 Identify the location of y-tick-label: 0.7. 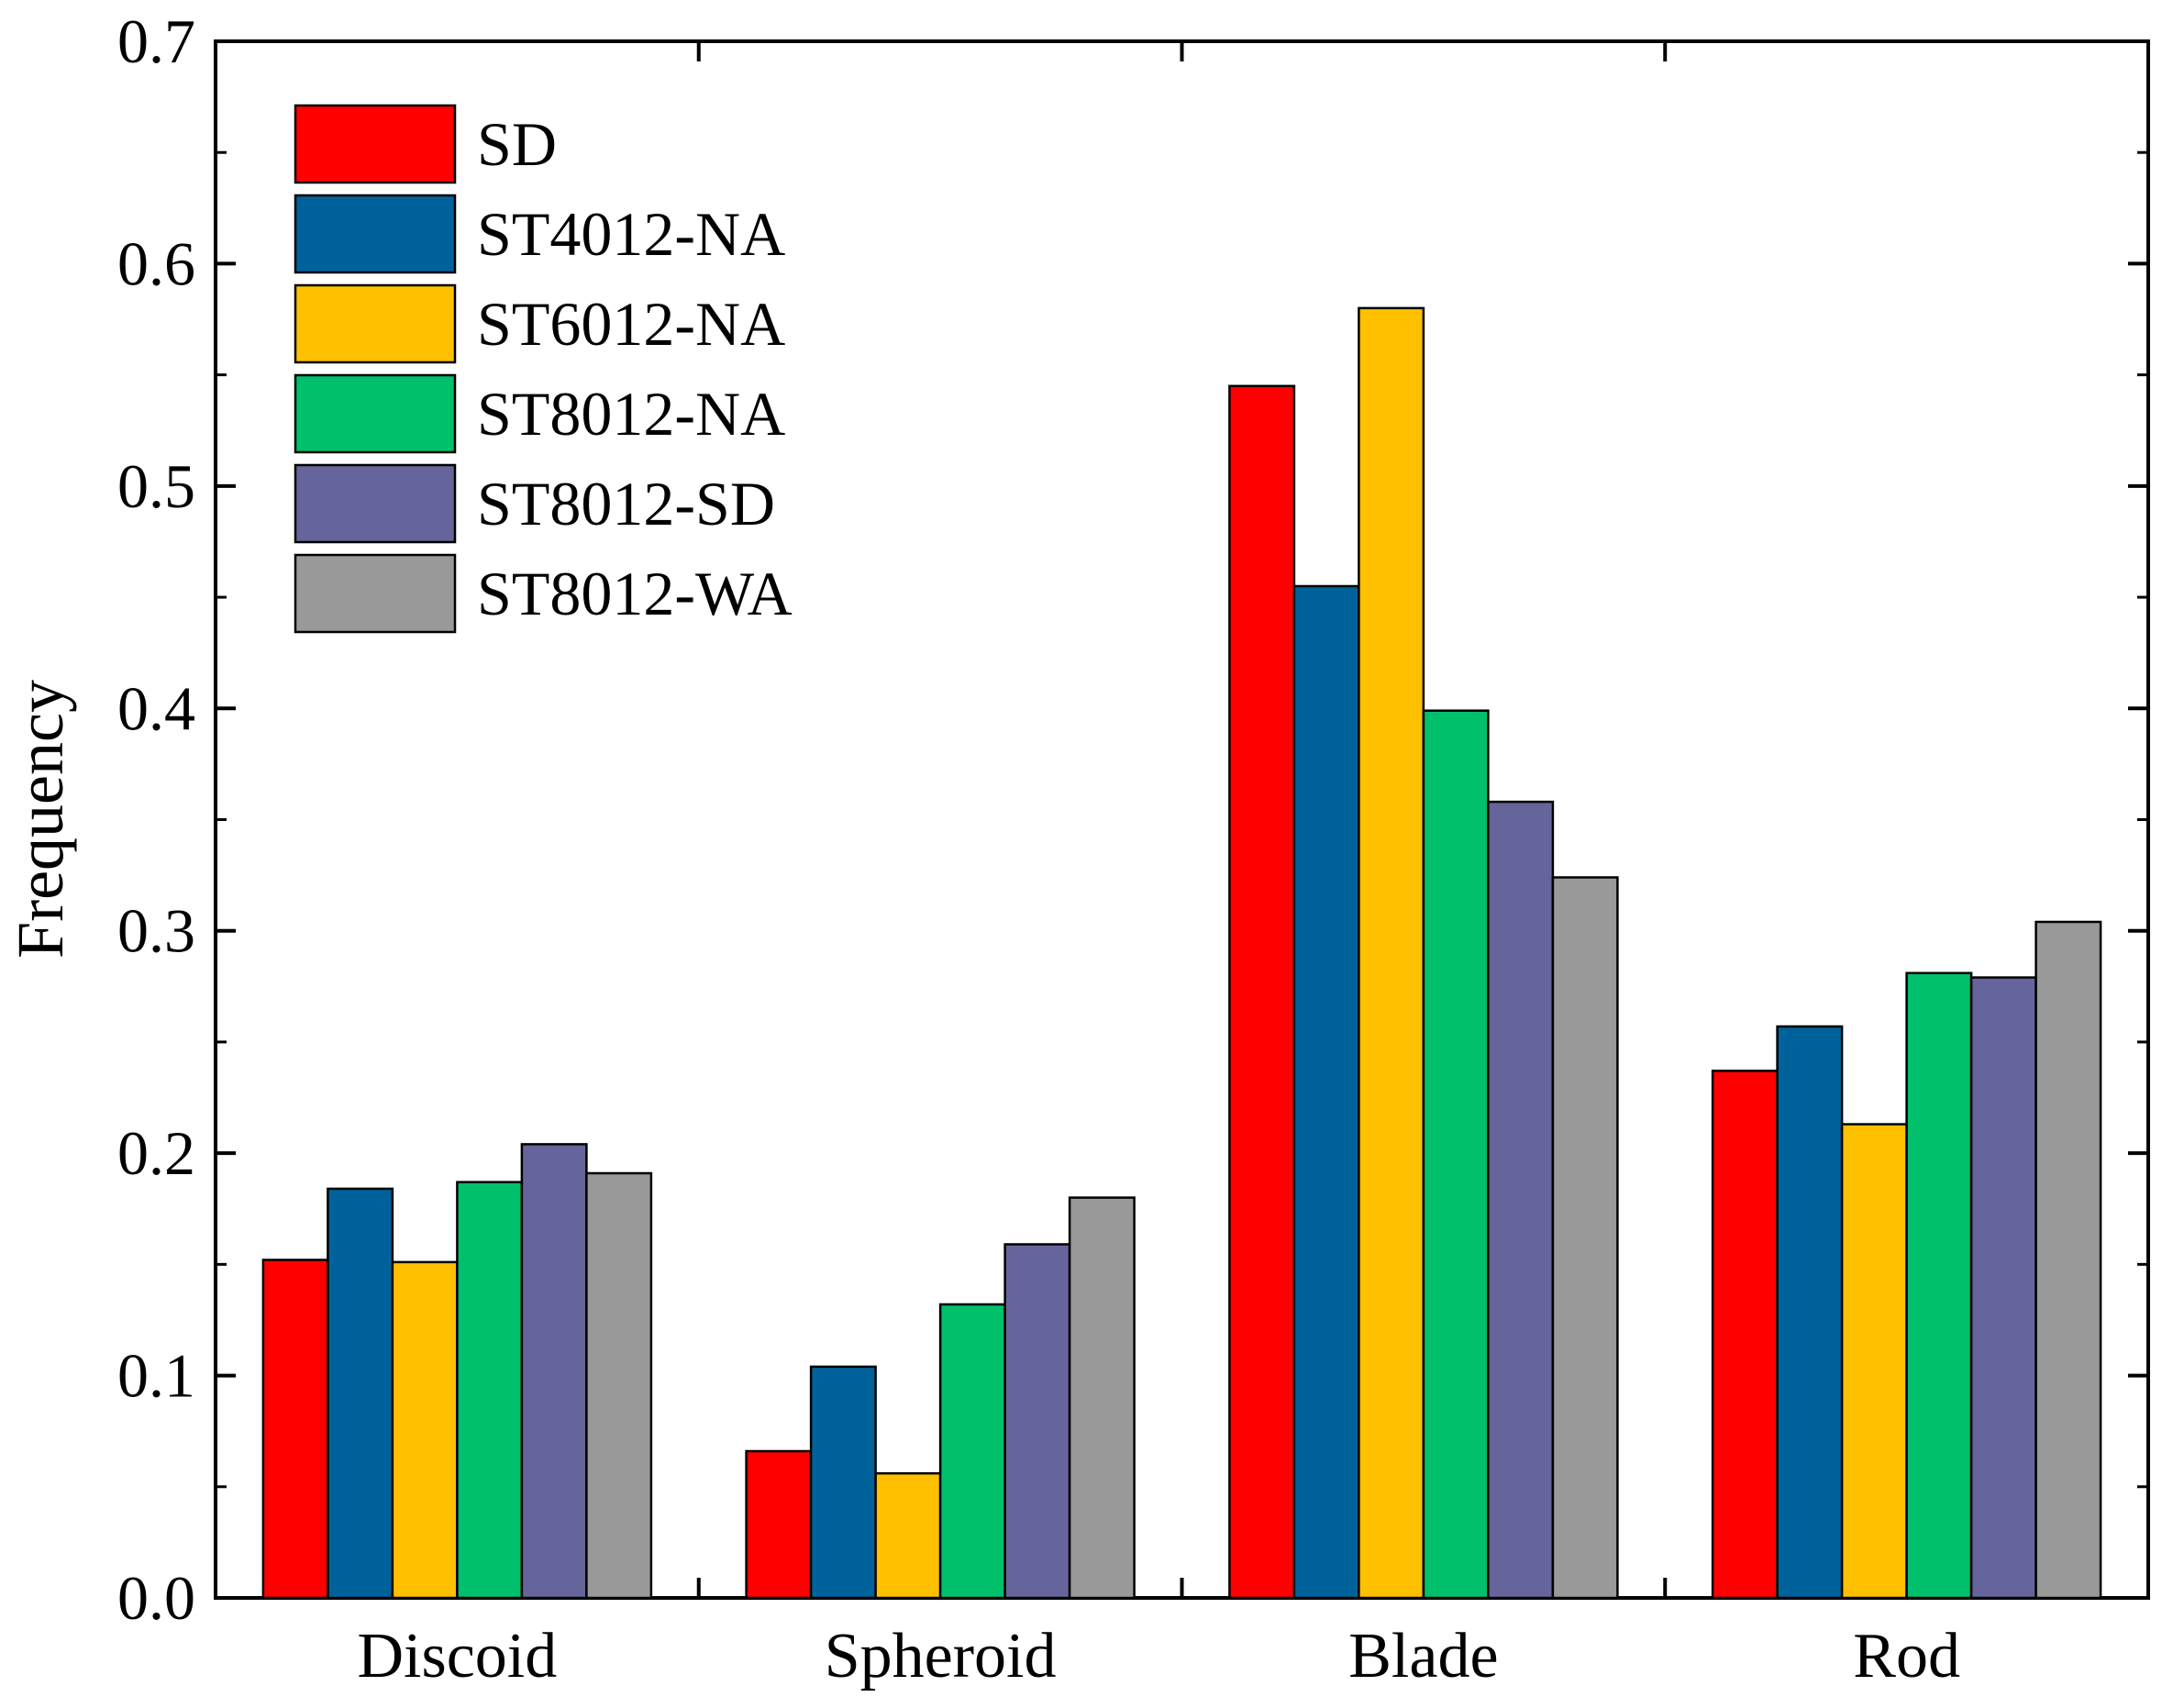
(156, 41).